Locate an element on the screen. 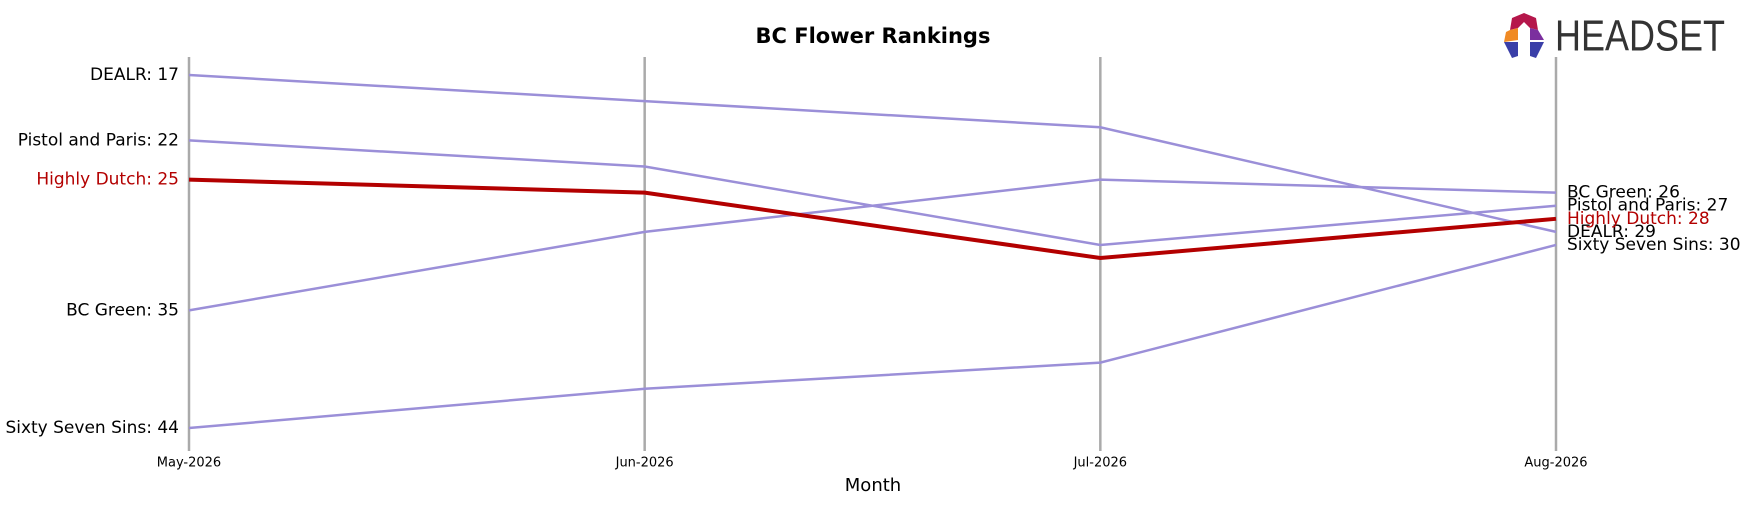  chart-title: BC Flower Rankings is located at coordinates (873, 36).